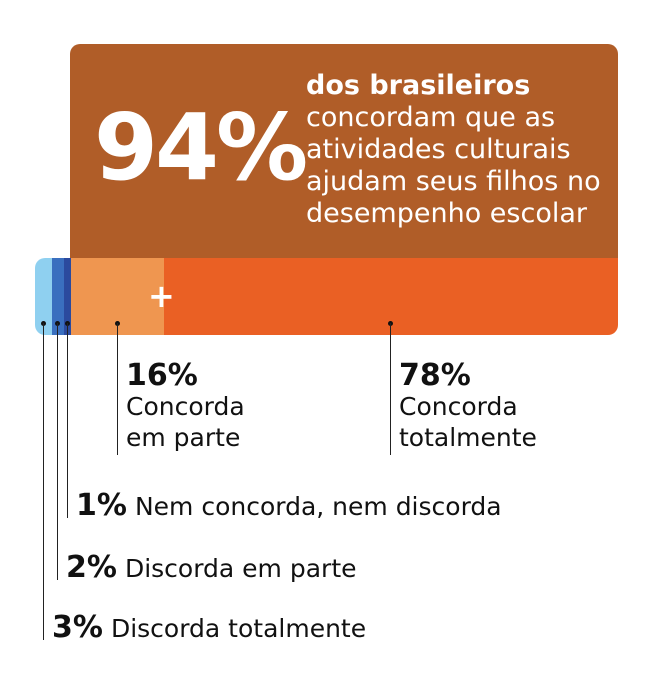 This screenshot has width=653, height=688. I want to click on label-concorda-totalmente: 78% Concorda totalmente, so click(474, 406).